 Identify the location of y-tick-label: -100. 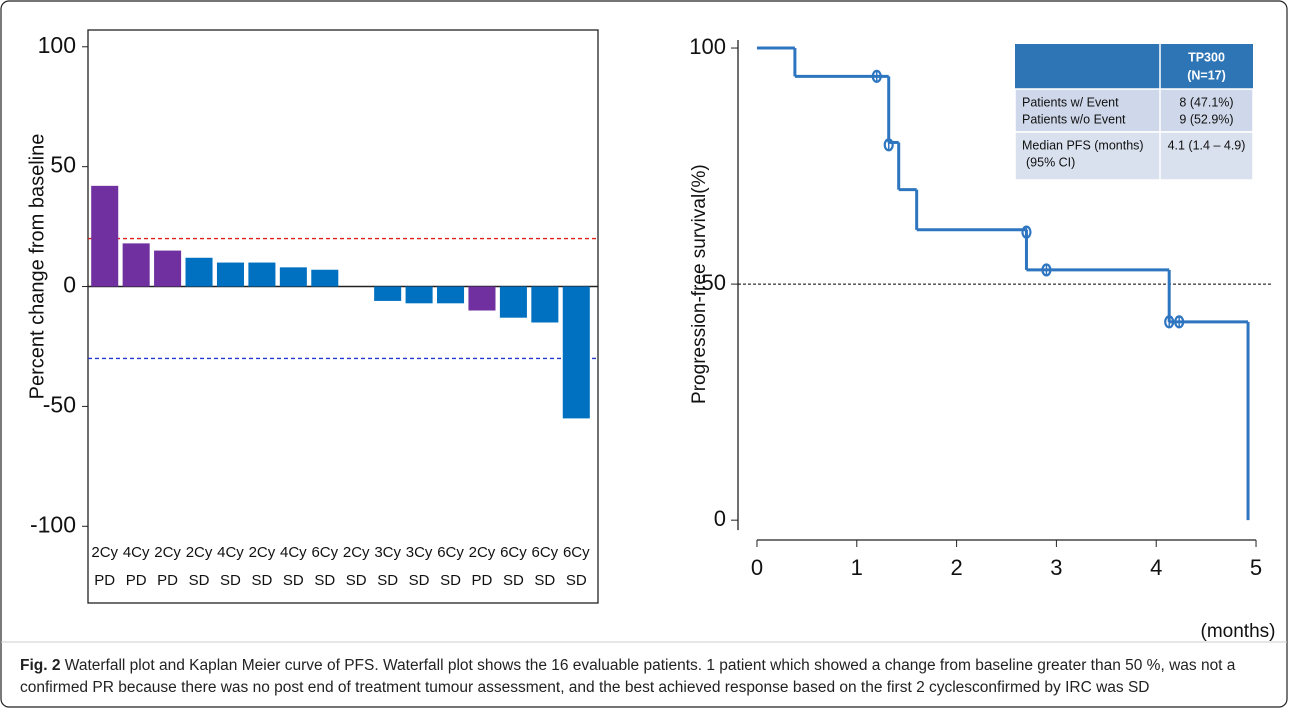
(53, 524).